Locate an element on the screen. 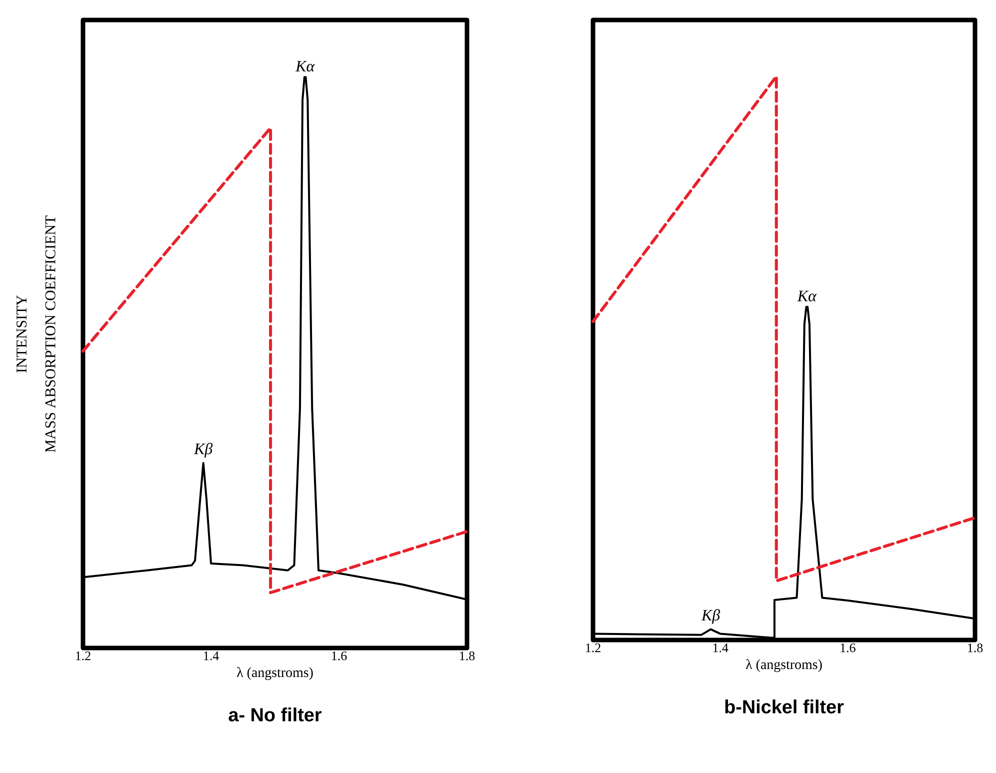  text: a- No filter is located at coordinates (275, 715).